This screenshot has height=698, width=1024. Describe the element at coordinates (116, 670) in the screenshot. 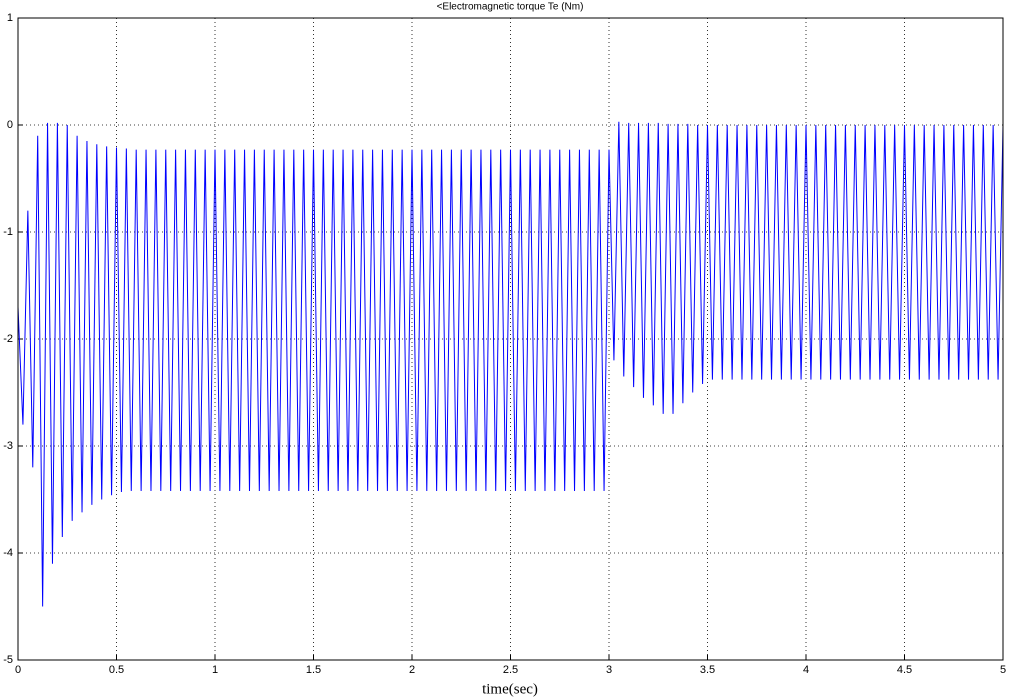

I see `x-tick-label: 0.5` at that location.